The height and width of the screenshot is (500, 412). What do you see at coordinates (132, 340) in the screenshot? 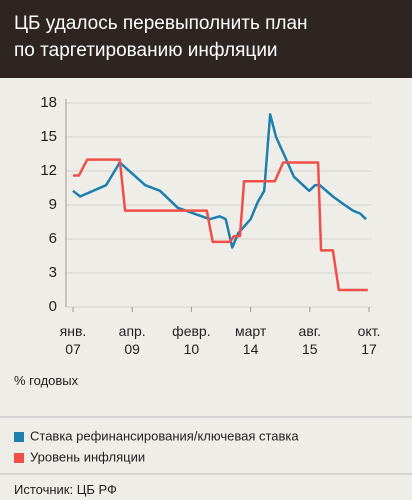
I see `x-tick-label: апр. 09` at bounding box center [132, 340].